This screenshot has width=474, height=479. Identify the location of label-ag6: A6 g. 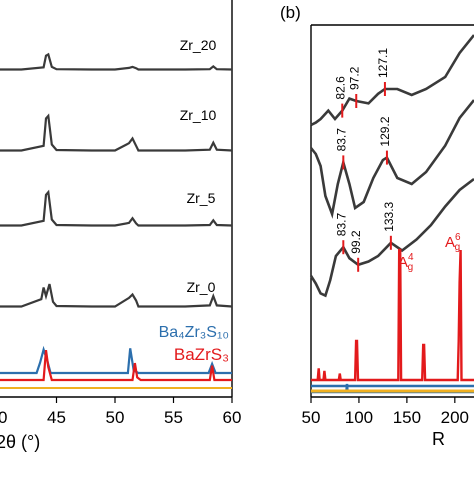
(453, 242).